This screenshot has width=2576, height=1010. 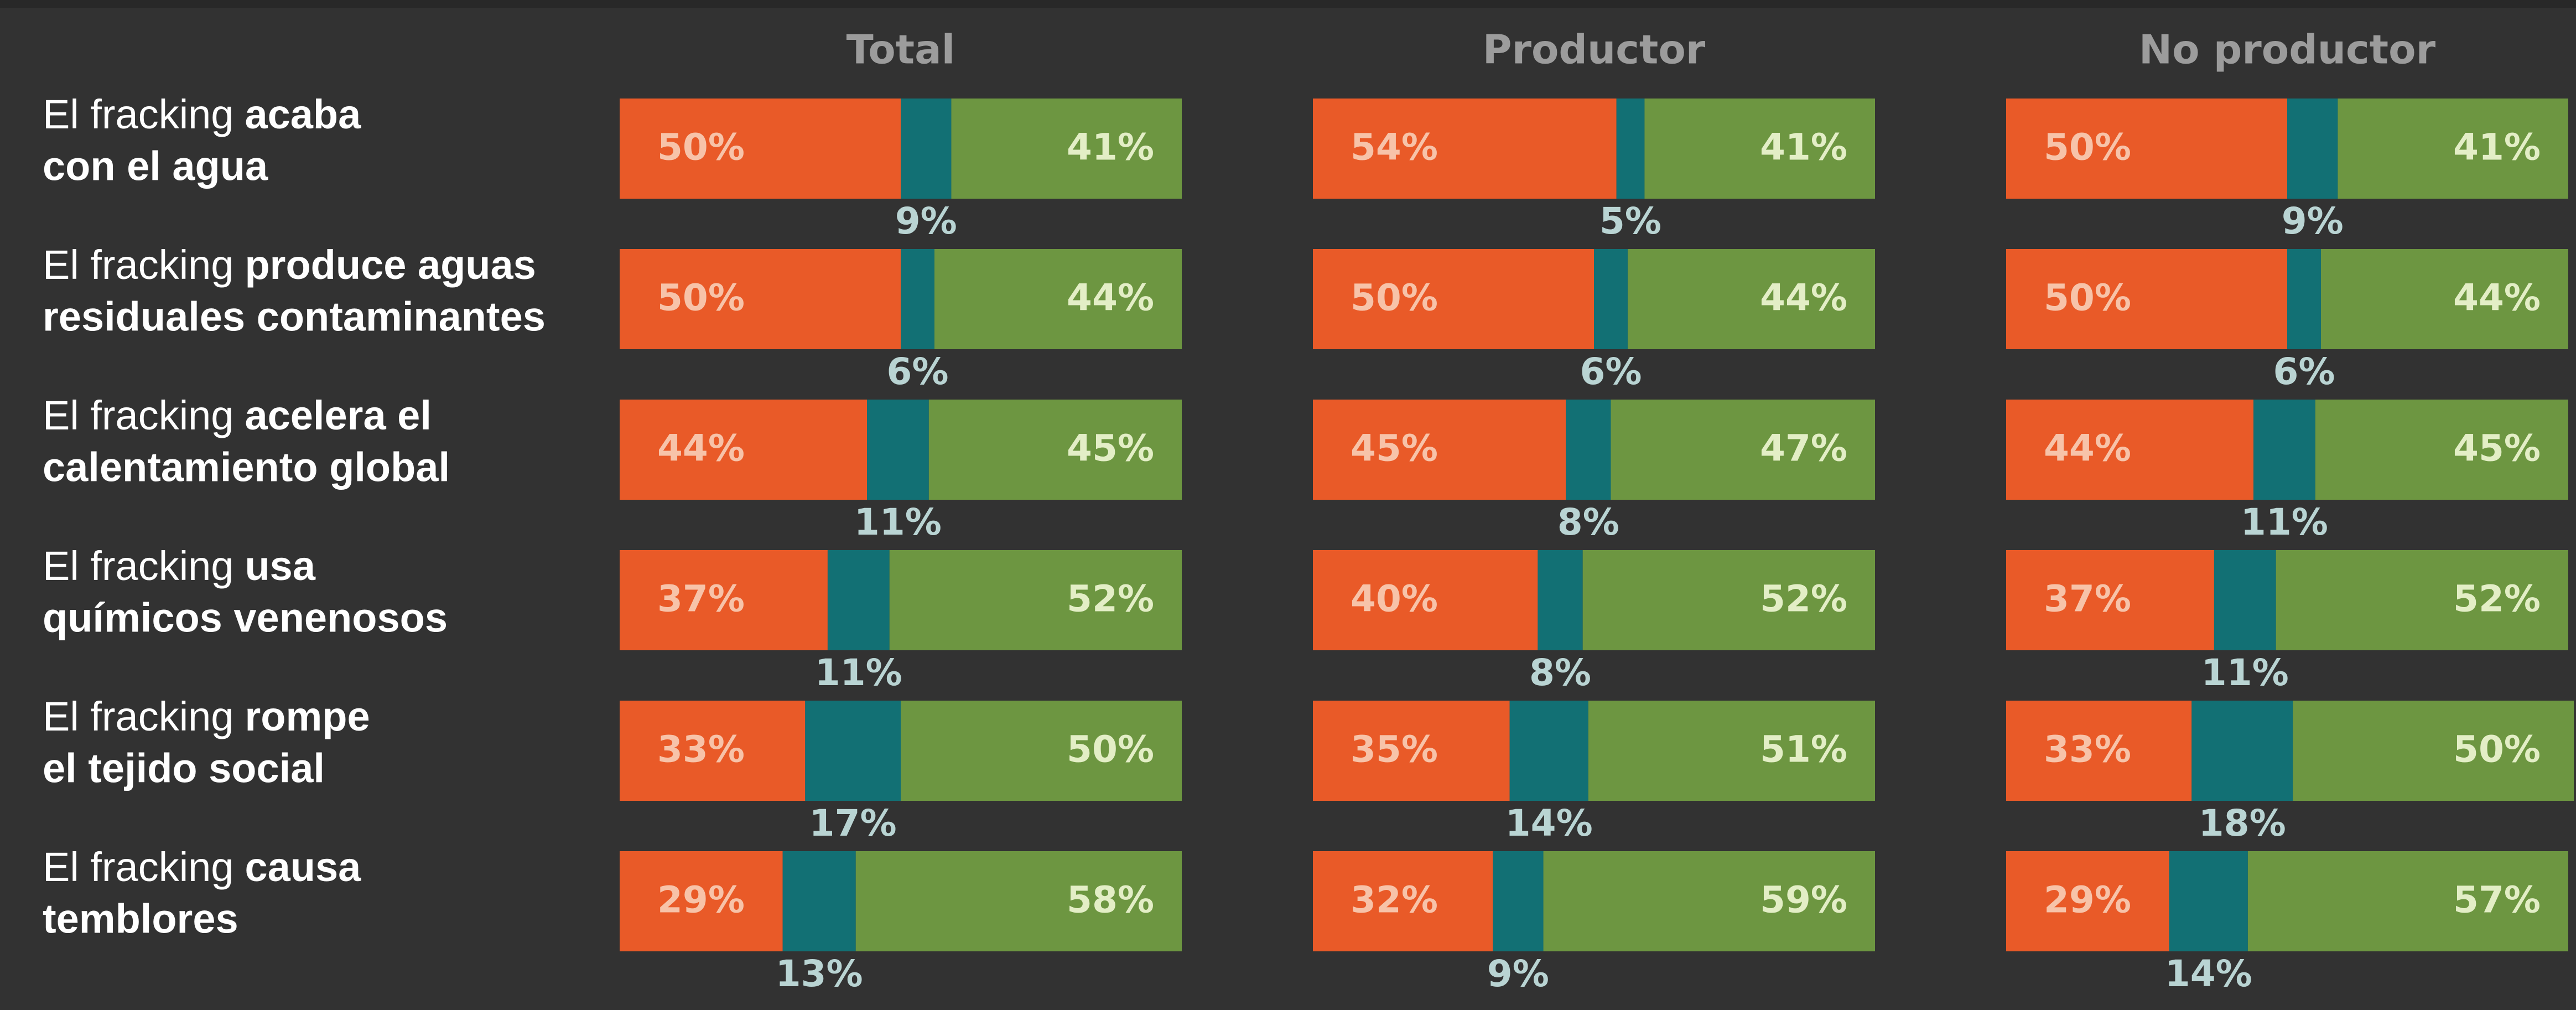 I want to click on value-label: 47%, so click(x=1803, y=448).